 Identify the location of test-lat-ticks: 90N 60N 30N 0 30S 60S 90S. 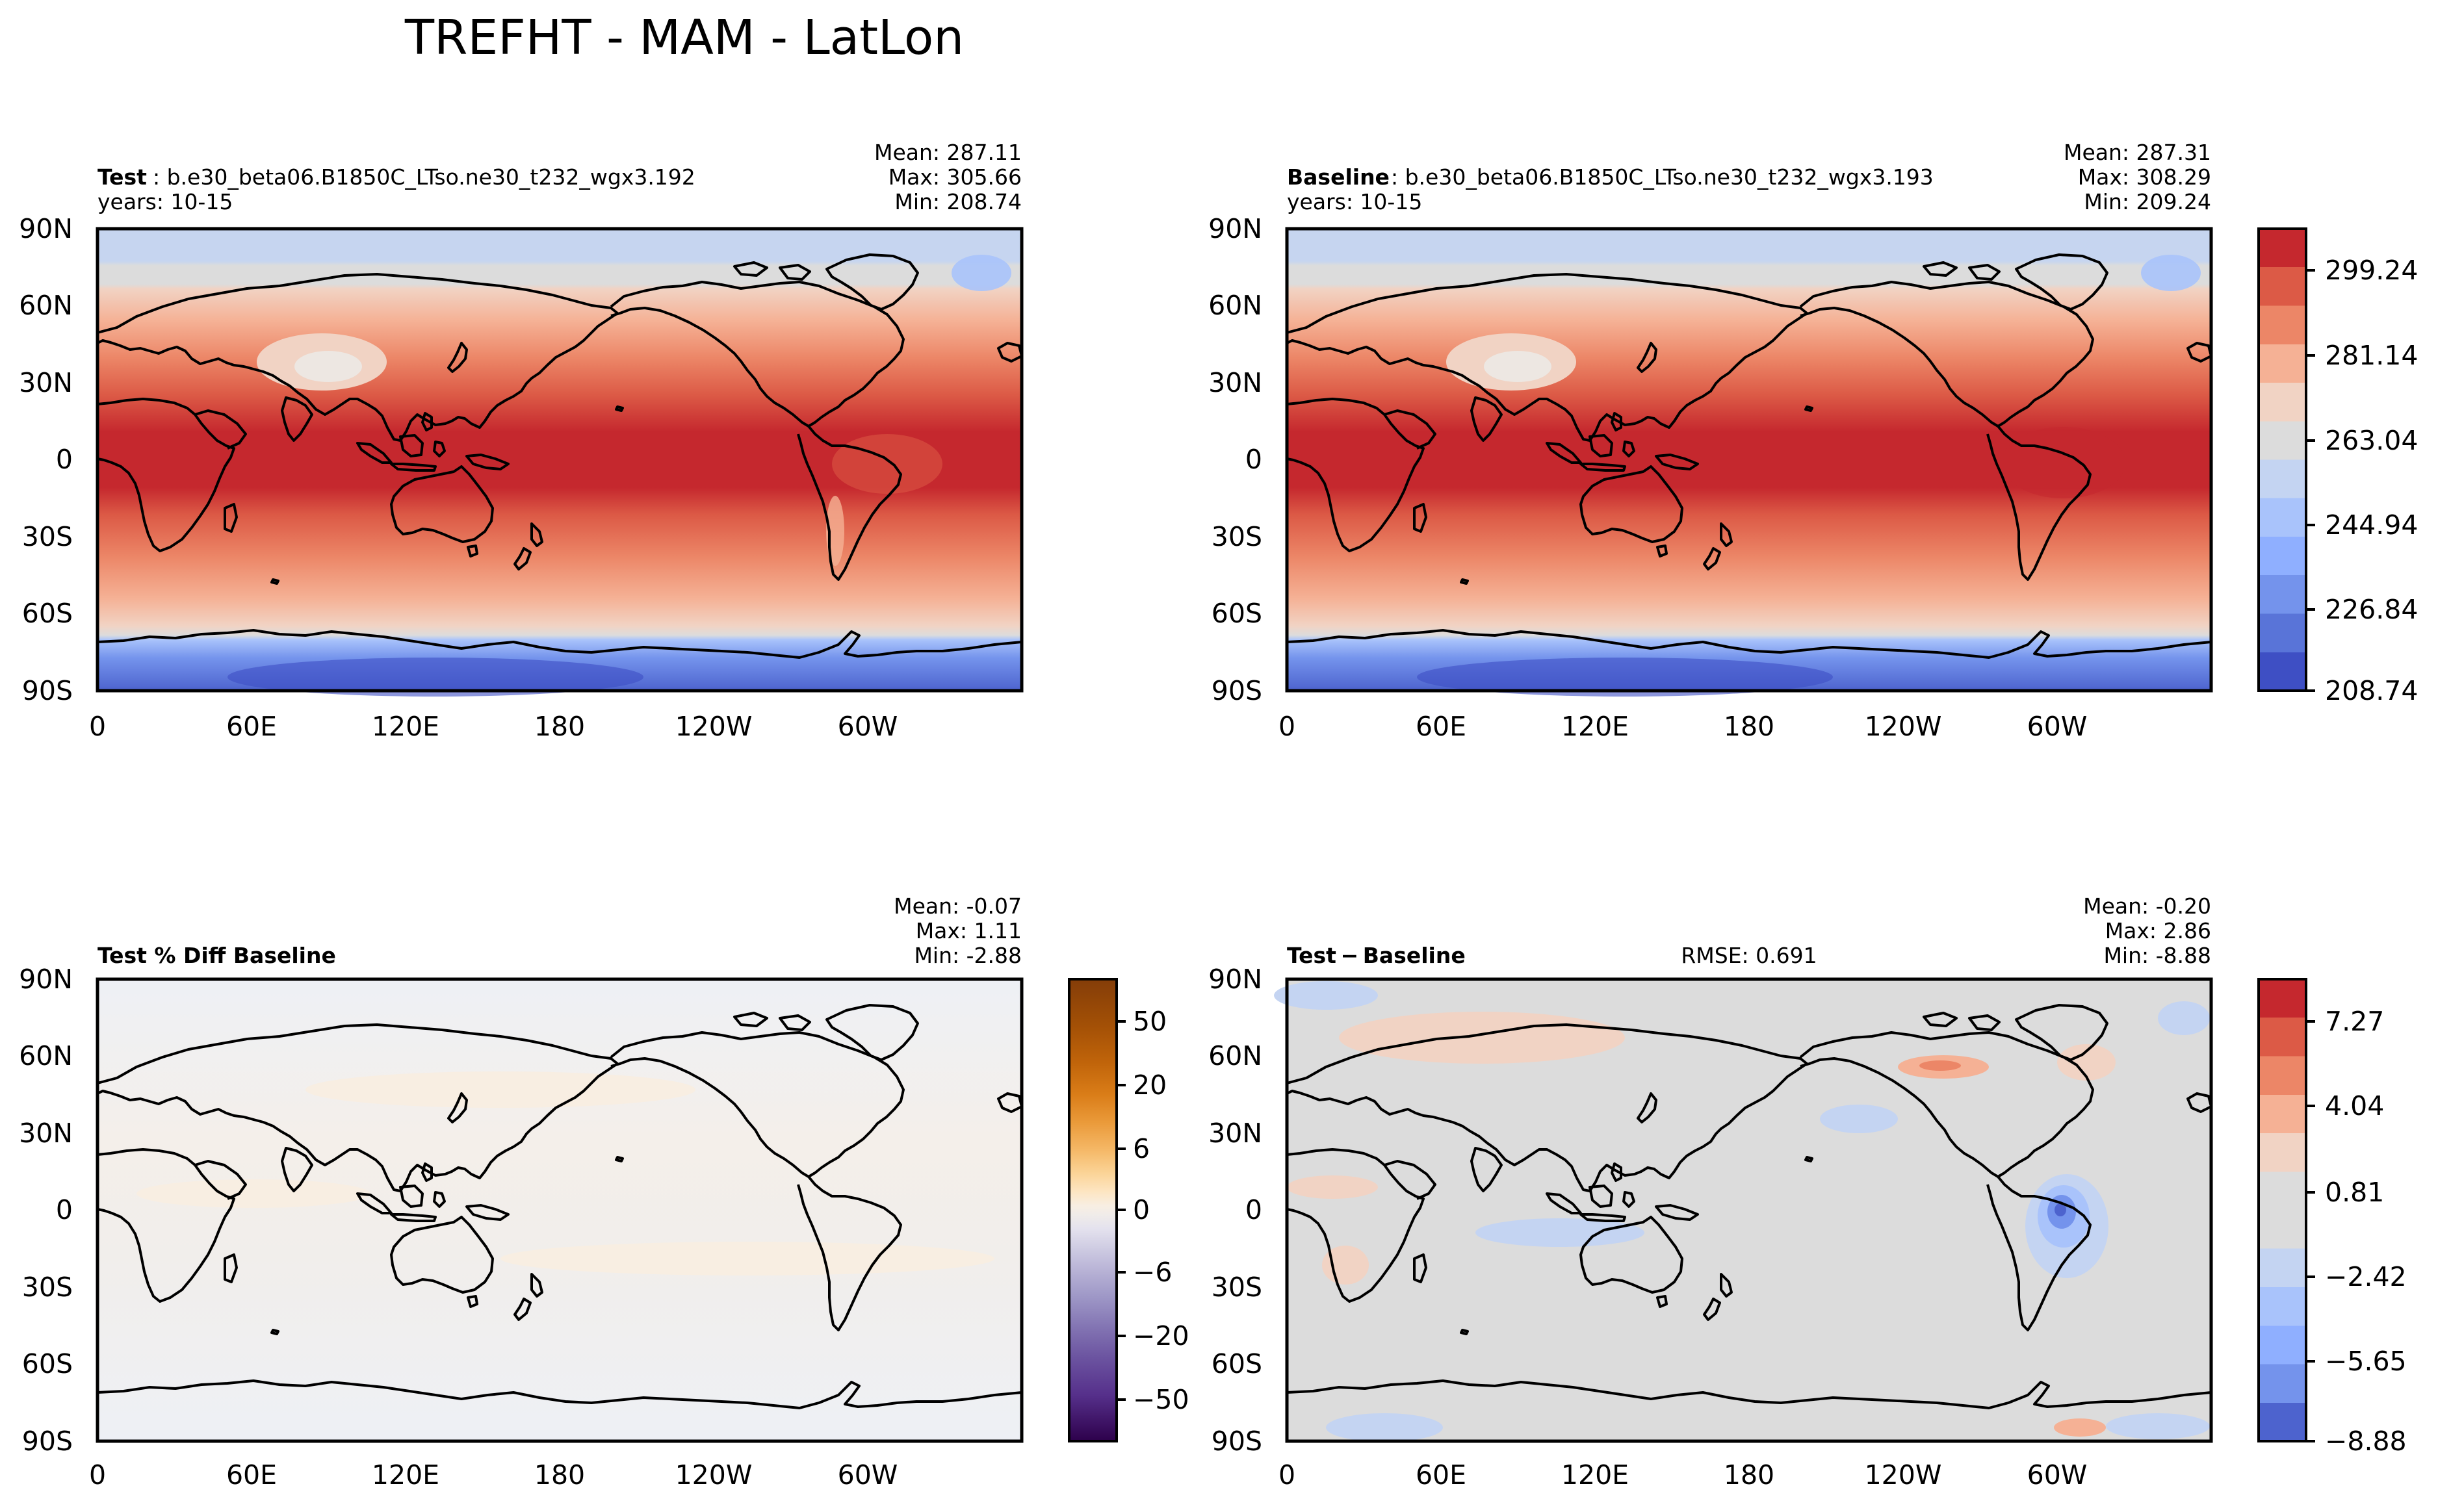
(46, 459).